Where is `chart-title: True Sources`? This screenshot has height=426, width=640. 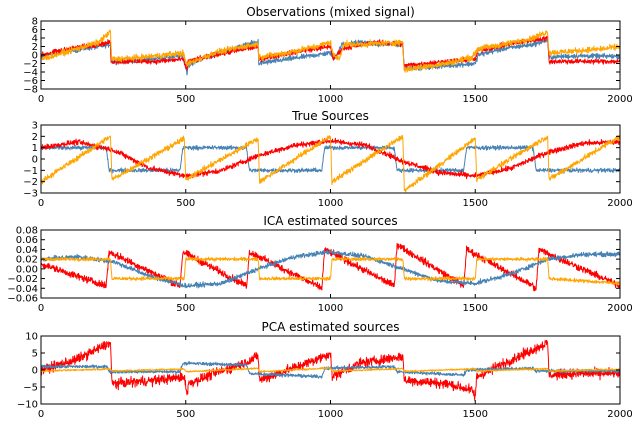
chart-title: True Sources is located at coordinates (330, 116).